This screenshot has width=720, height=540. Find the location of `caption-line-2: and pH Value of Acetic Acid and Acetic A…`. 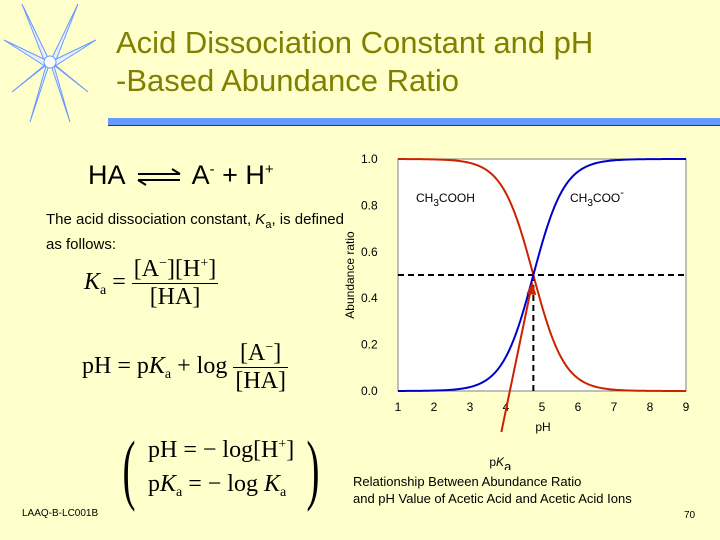

caption-line-2: and pH Value of Acetic Acid and Acetic A… is located at coordinates (492, 498).